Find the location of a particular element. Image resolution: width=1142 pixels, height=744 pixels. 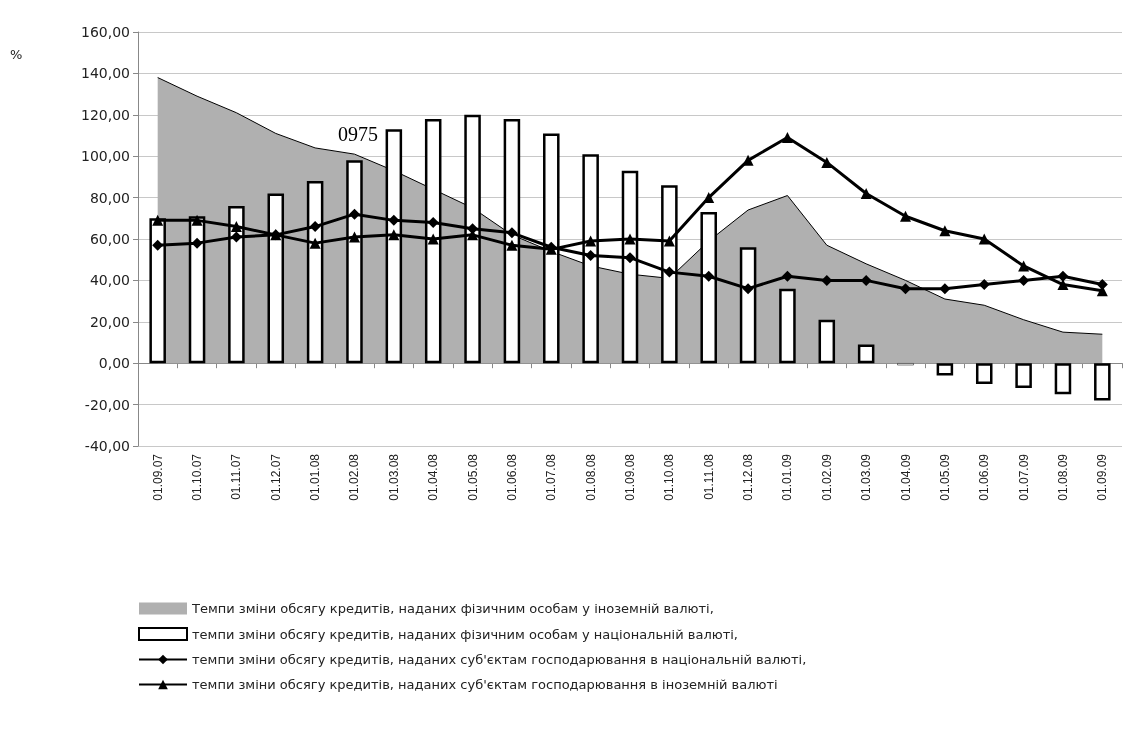

x-tick-label: 01.06.08 is located at coordinates (511, 477).